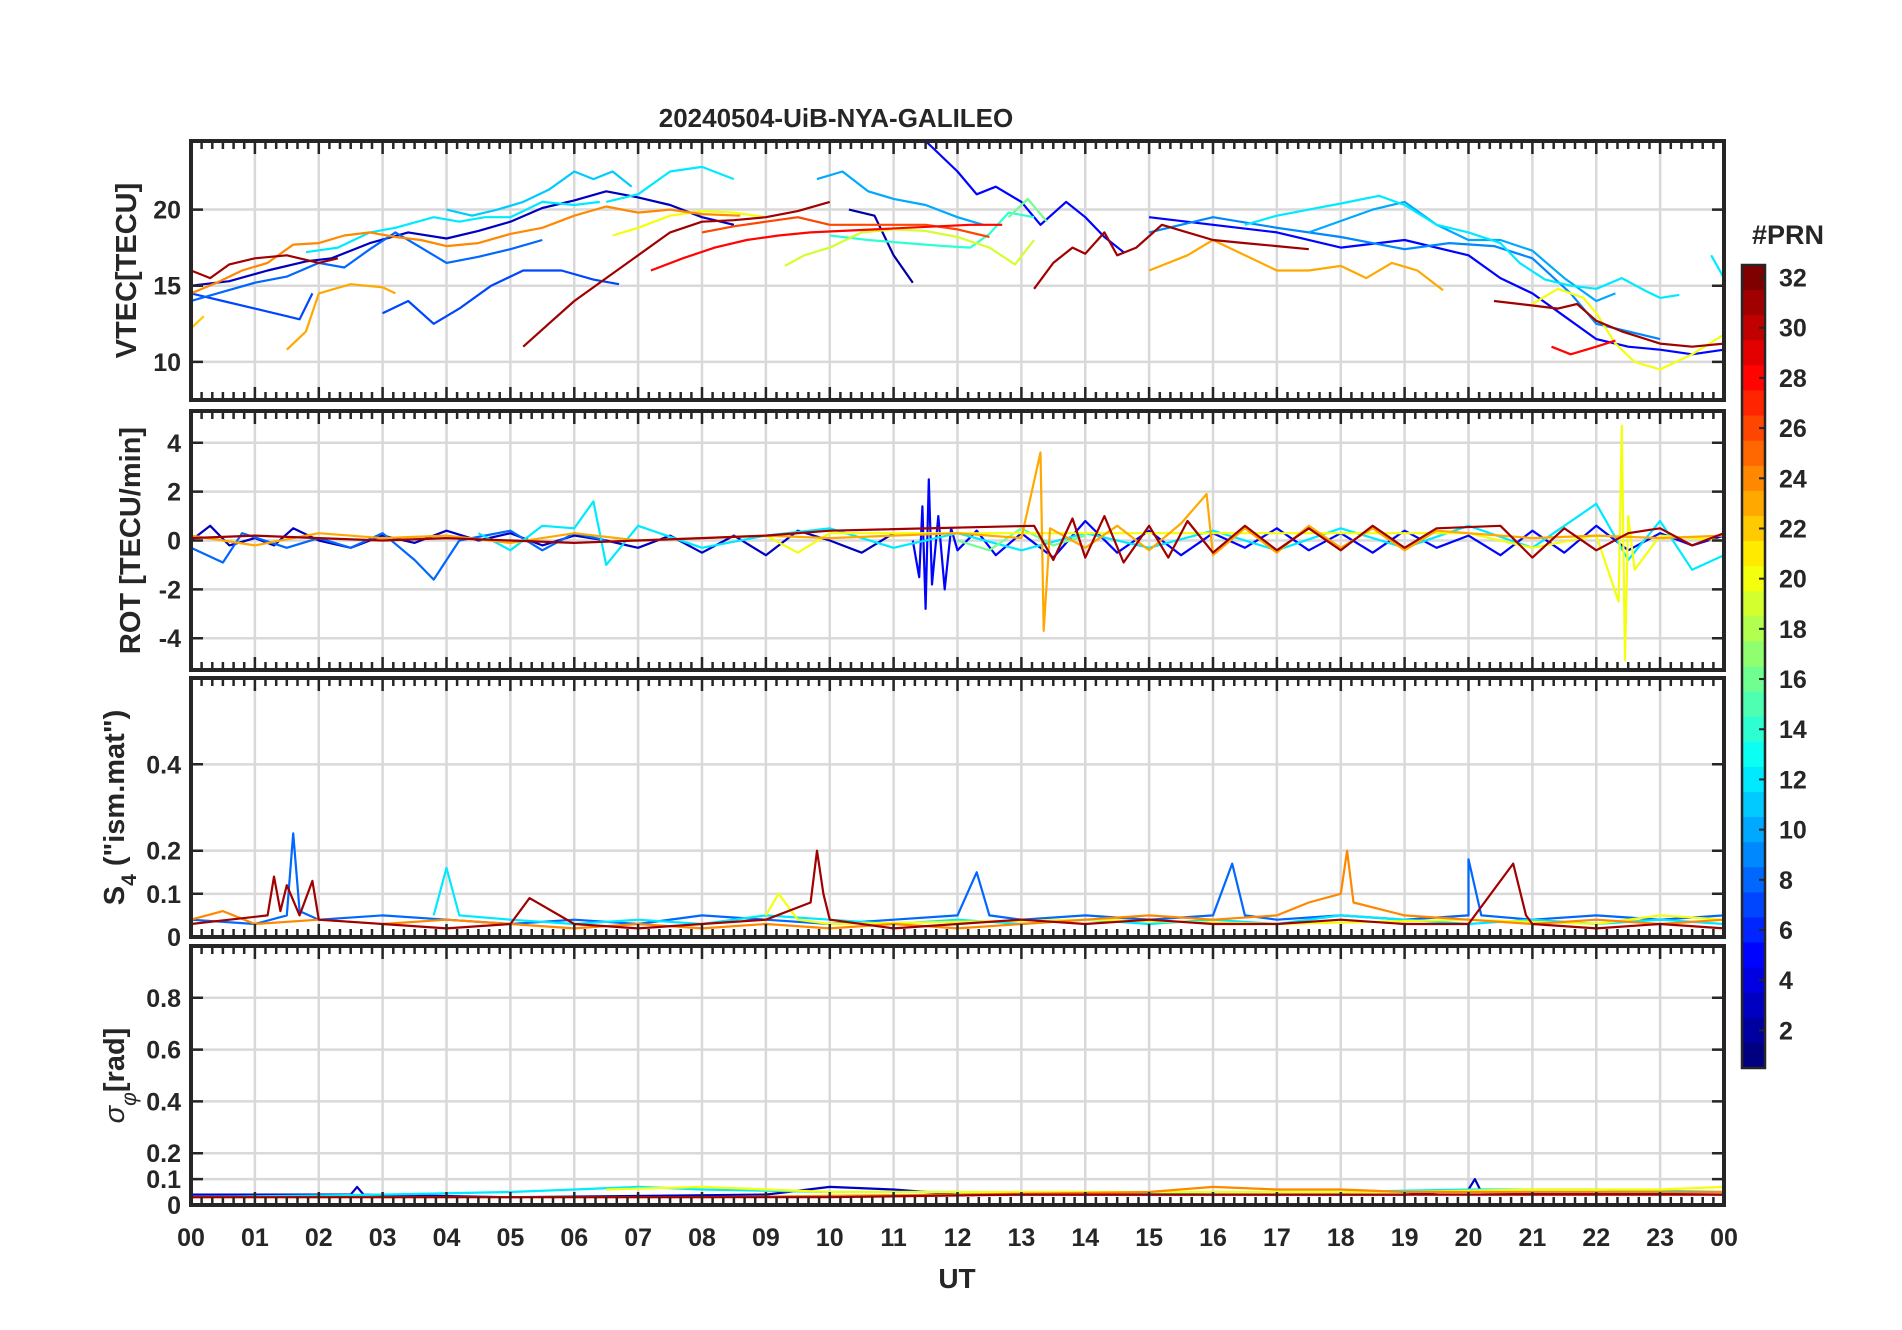 The width and height of the screenshot is (1902, 1330). Describe the element at coordinates (1793, 329) in the screenshot. I see `colorbar-tick-label: 30` at that location.